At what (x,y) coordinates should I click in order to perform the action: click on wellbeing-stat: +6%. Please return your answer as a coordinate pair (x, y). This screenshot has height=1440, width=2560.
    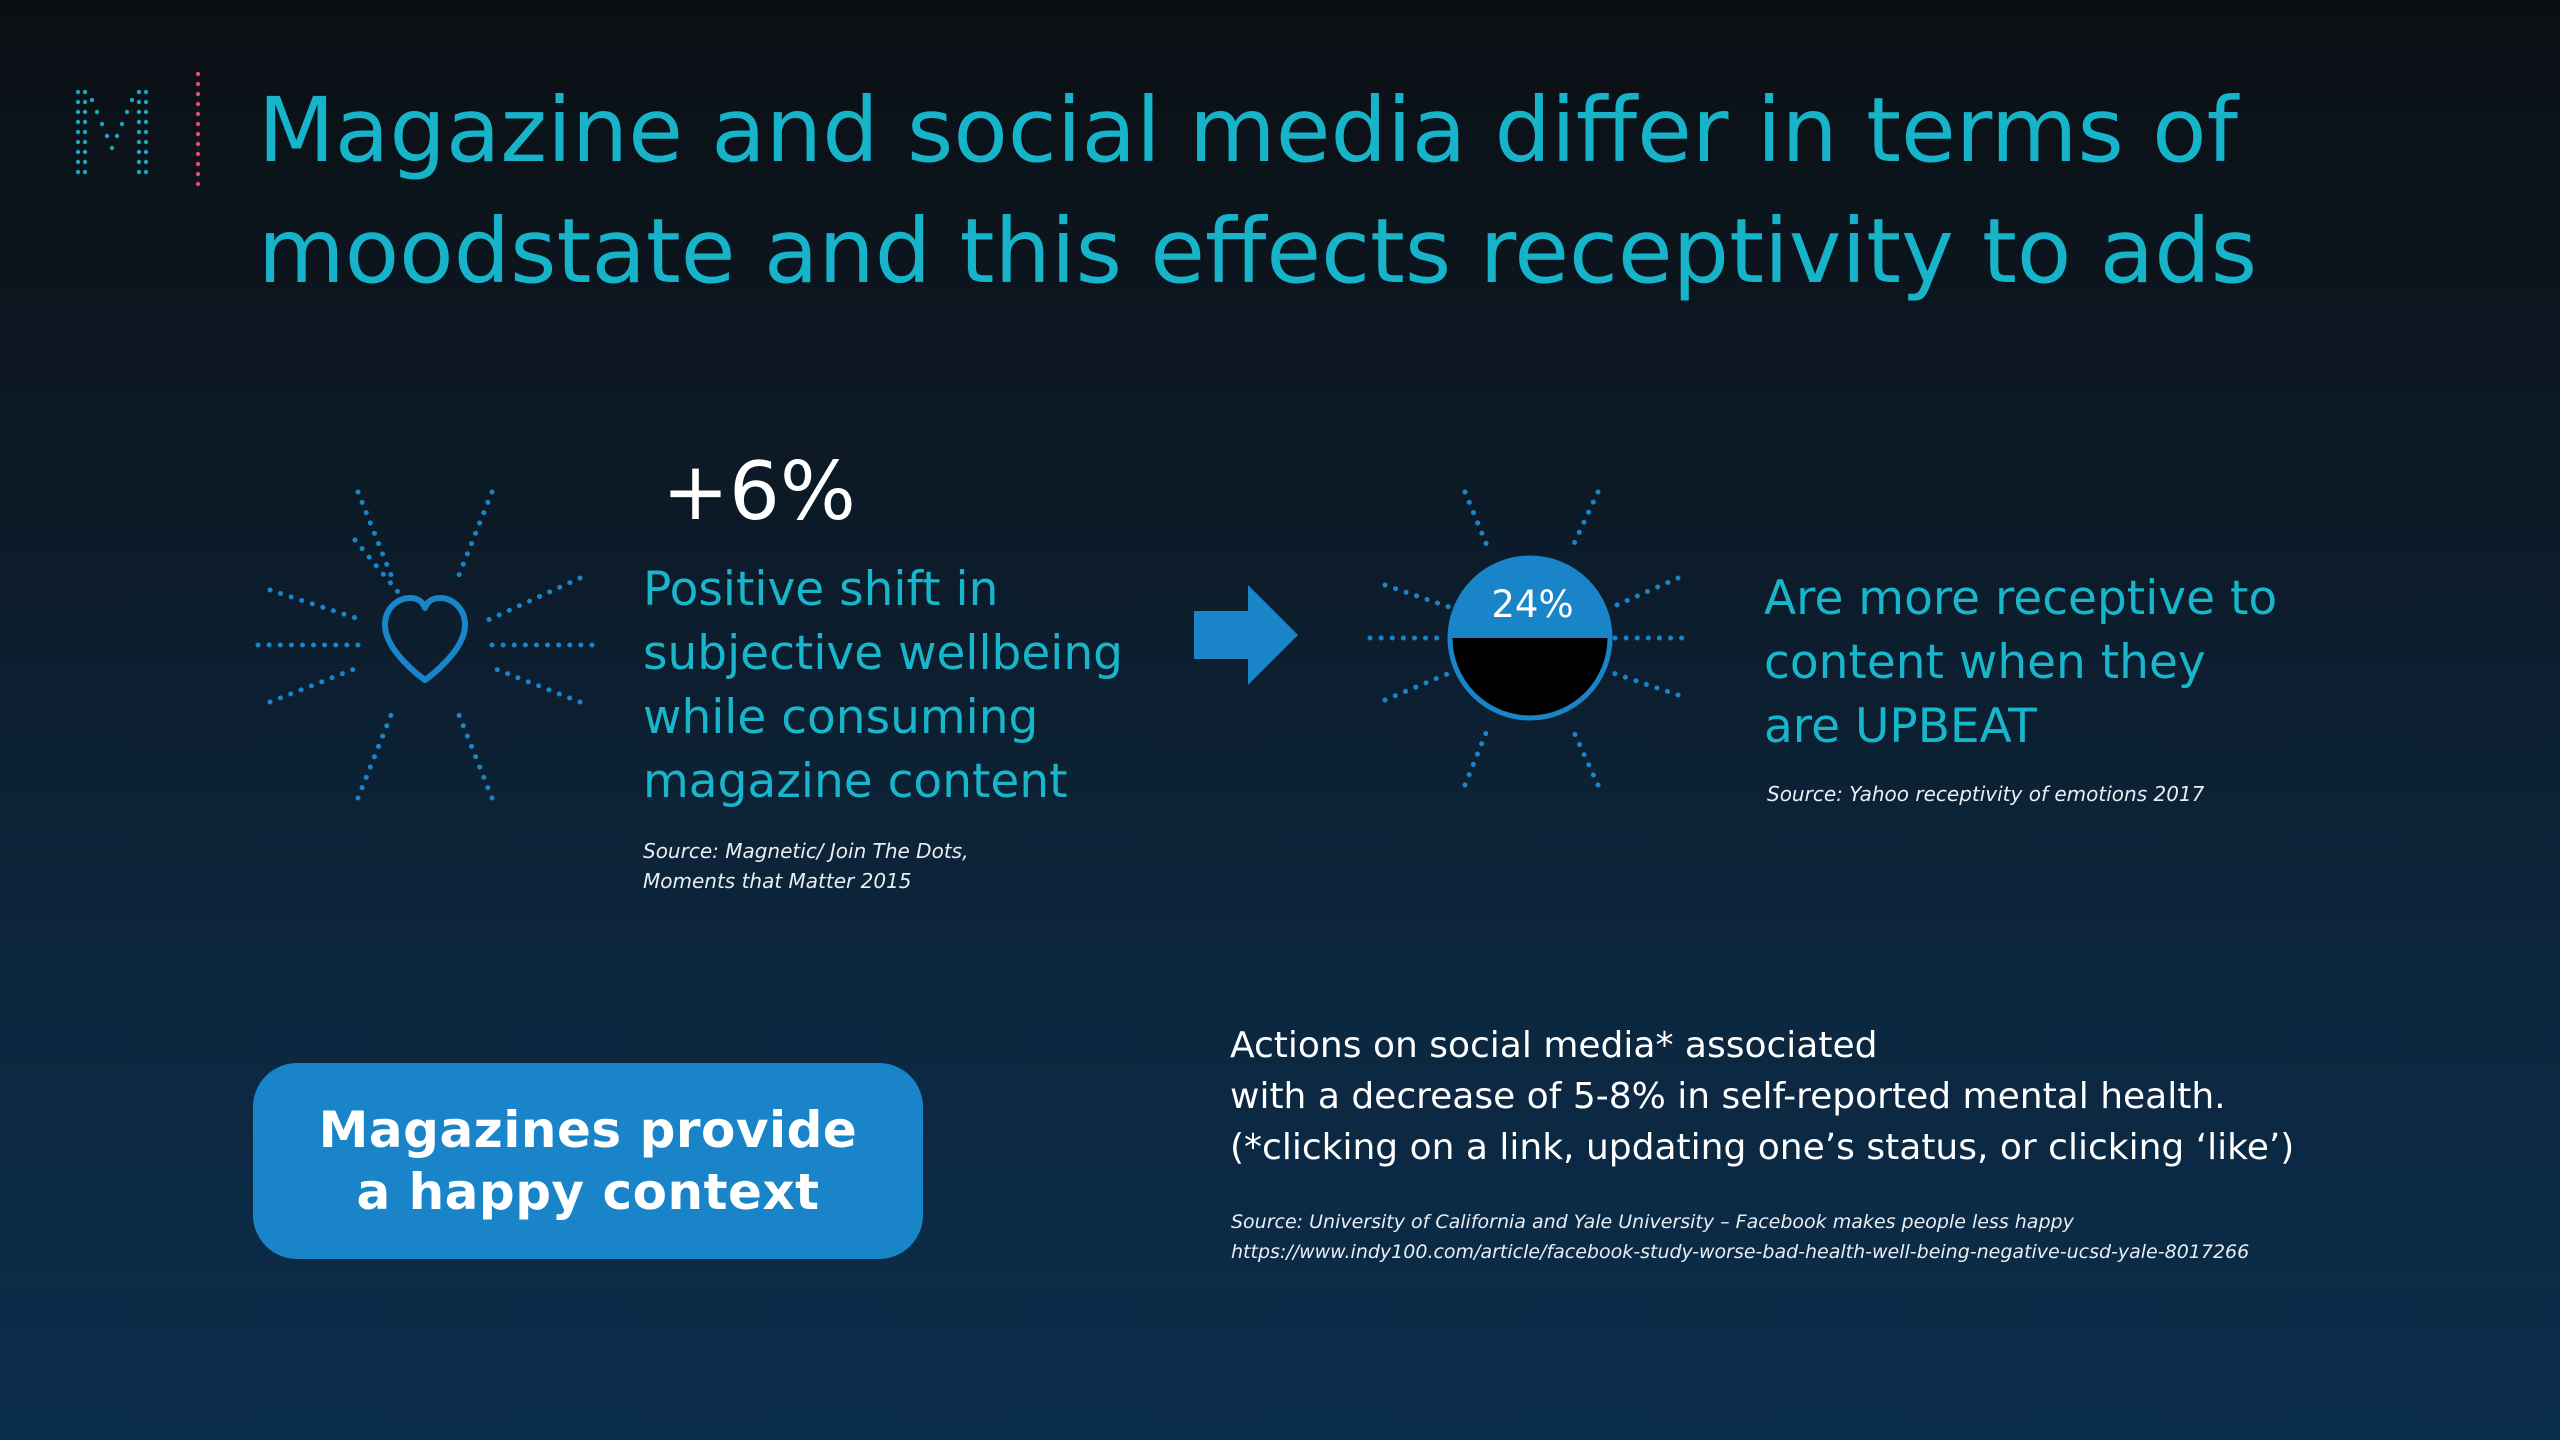
    Looking at the image, I should click on (759, 491).